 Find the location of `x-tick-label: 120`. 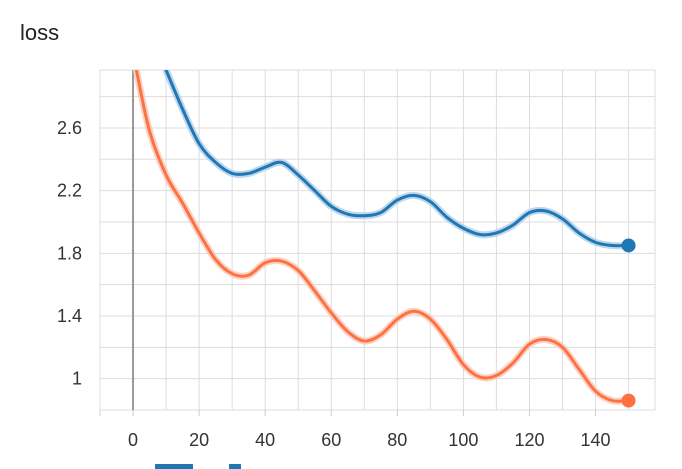

x-tick-label: 120 is located at coordinates (529, 440).